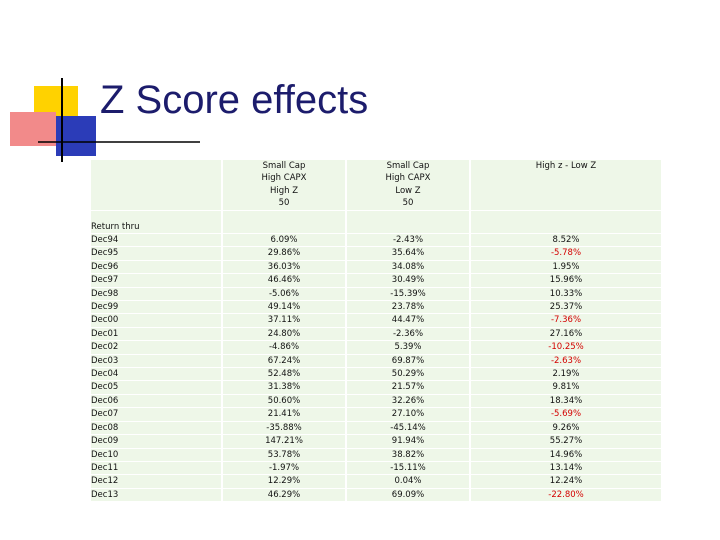  What do you see at coordinates (408, 294) in the screenshot?
I see `value-cell: -15.39%` at bounding box center [408, 294].